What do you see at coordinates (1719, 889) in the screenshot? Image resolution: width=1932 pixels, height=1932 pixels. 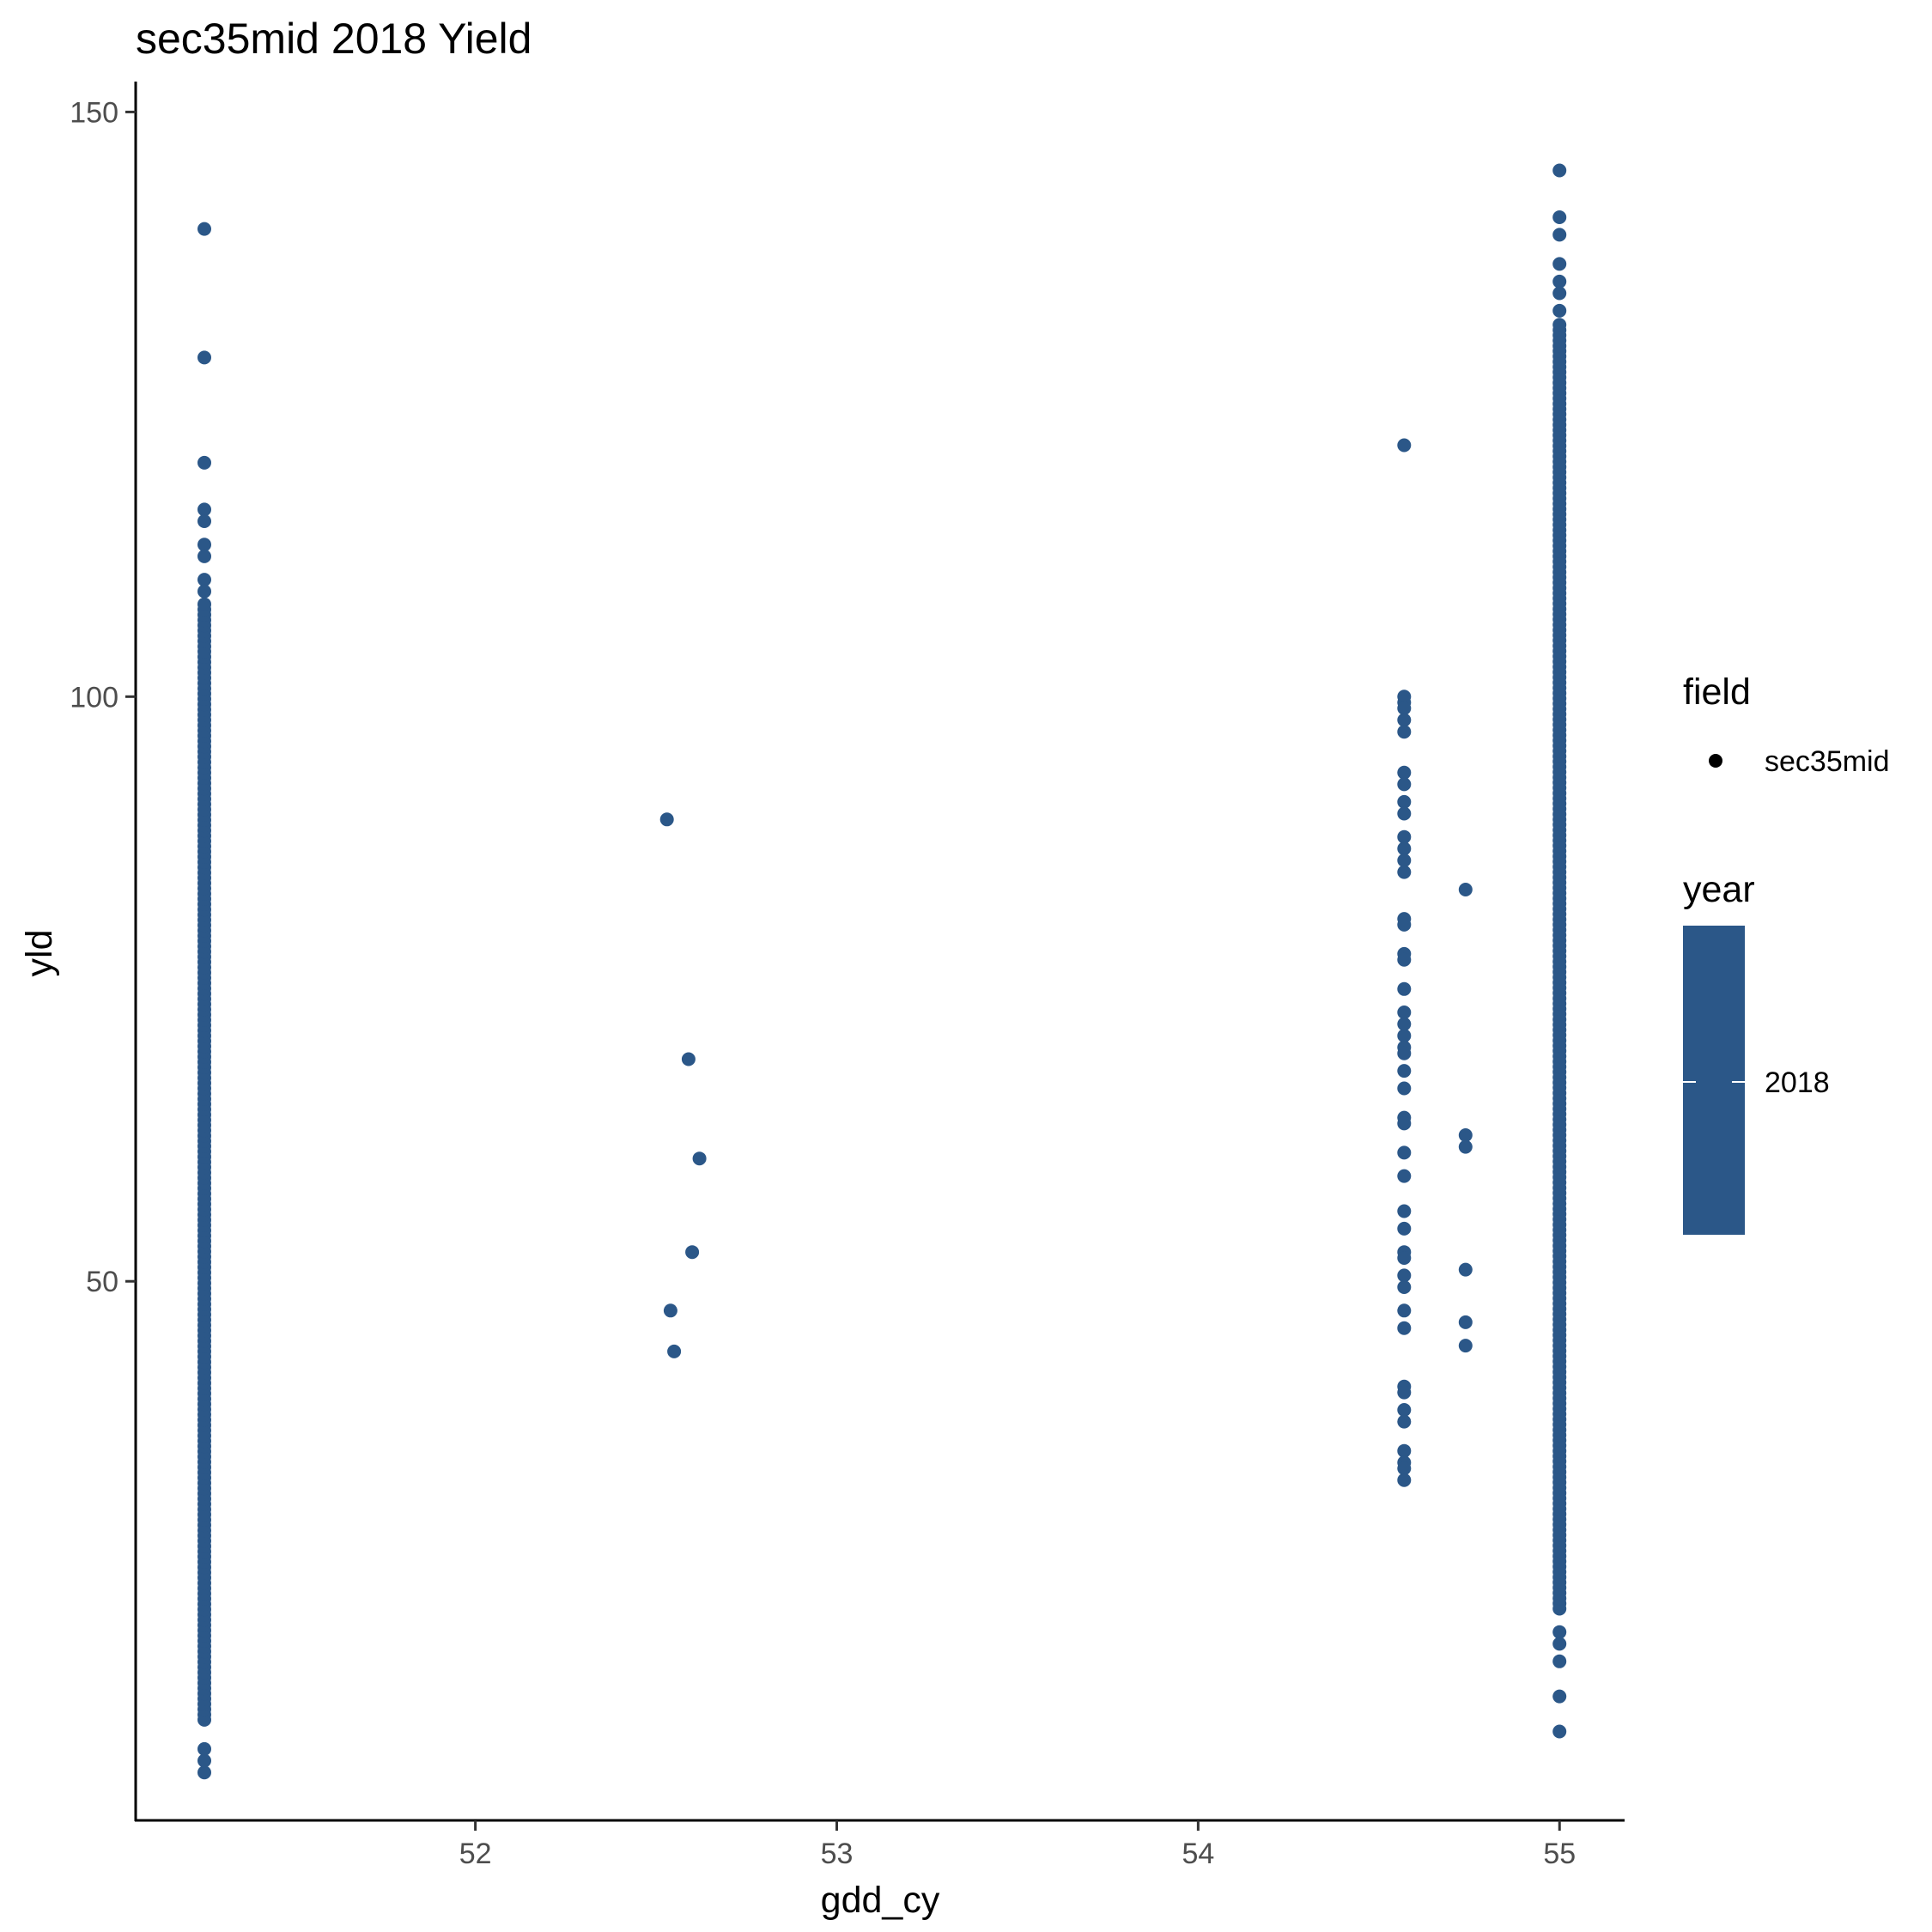 I see `legend-year-title: year` at bounding box center [1719, 889].